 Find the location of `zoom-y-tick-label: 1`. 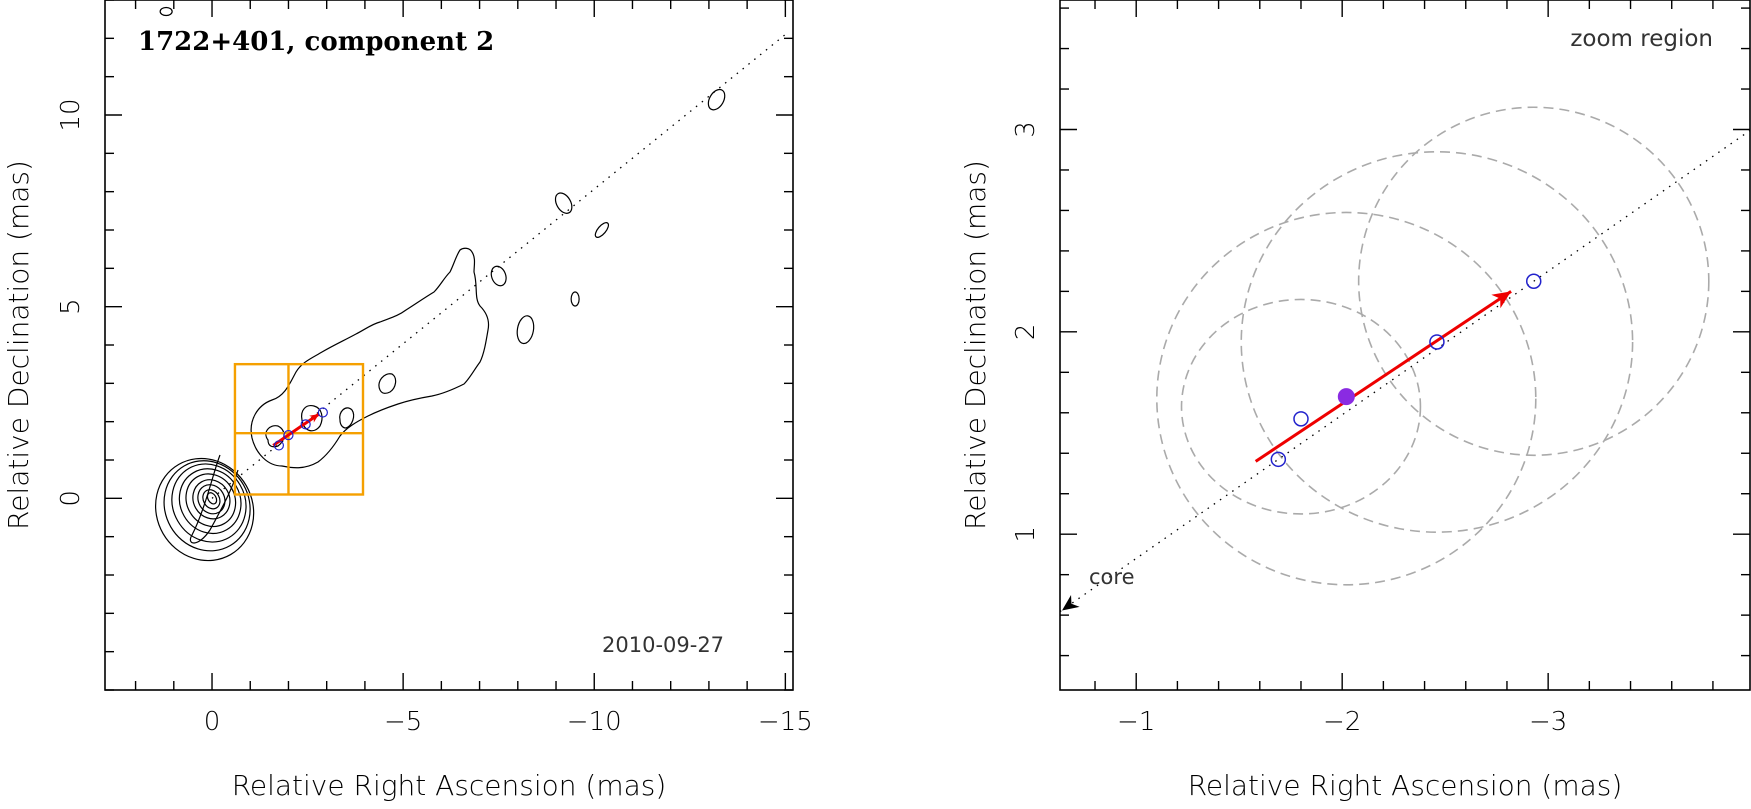

zoom-y-tick-label: 1 is located at coordinates (1026, 534).